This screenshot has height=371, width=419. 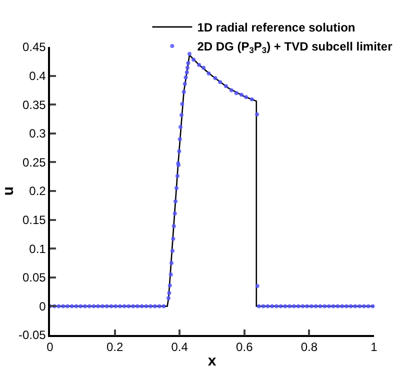 I want to click on y-tick-label: 0.45, so click(x=34, y=47).